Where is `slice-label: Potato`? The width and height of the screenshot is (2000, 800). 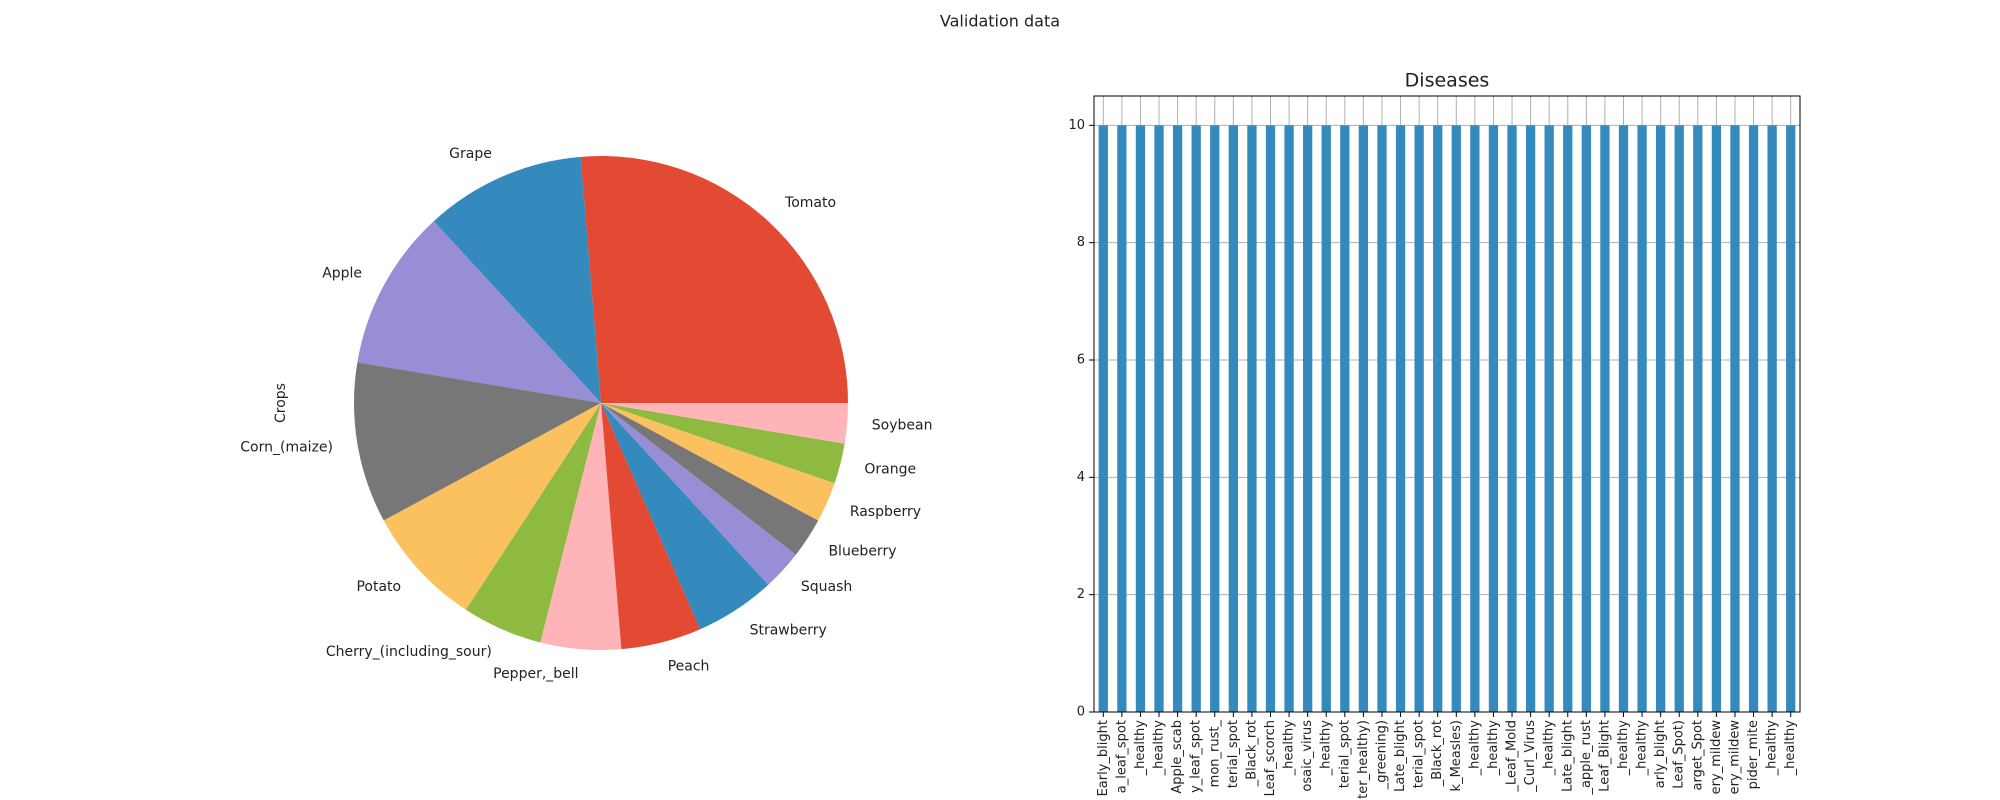 slice-label: Potato is located at coordinates (378, 587).